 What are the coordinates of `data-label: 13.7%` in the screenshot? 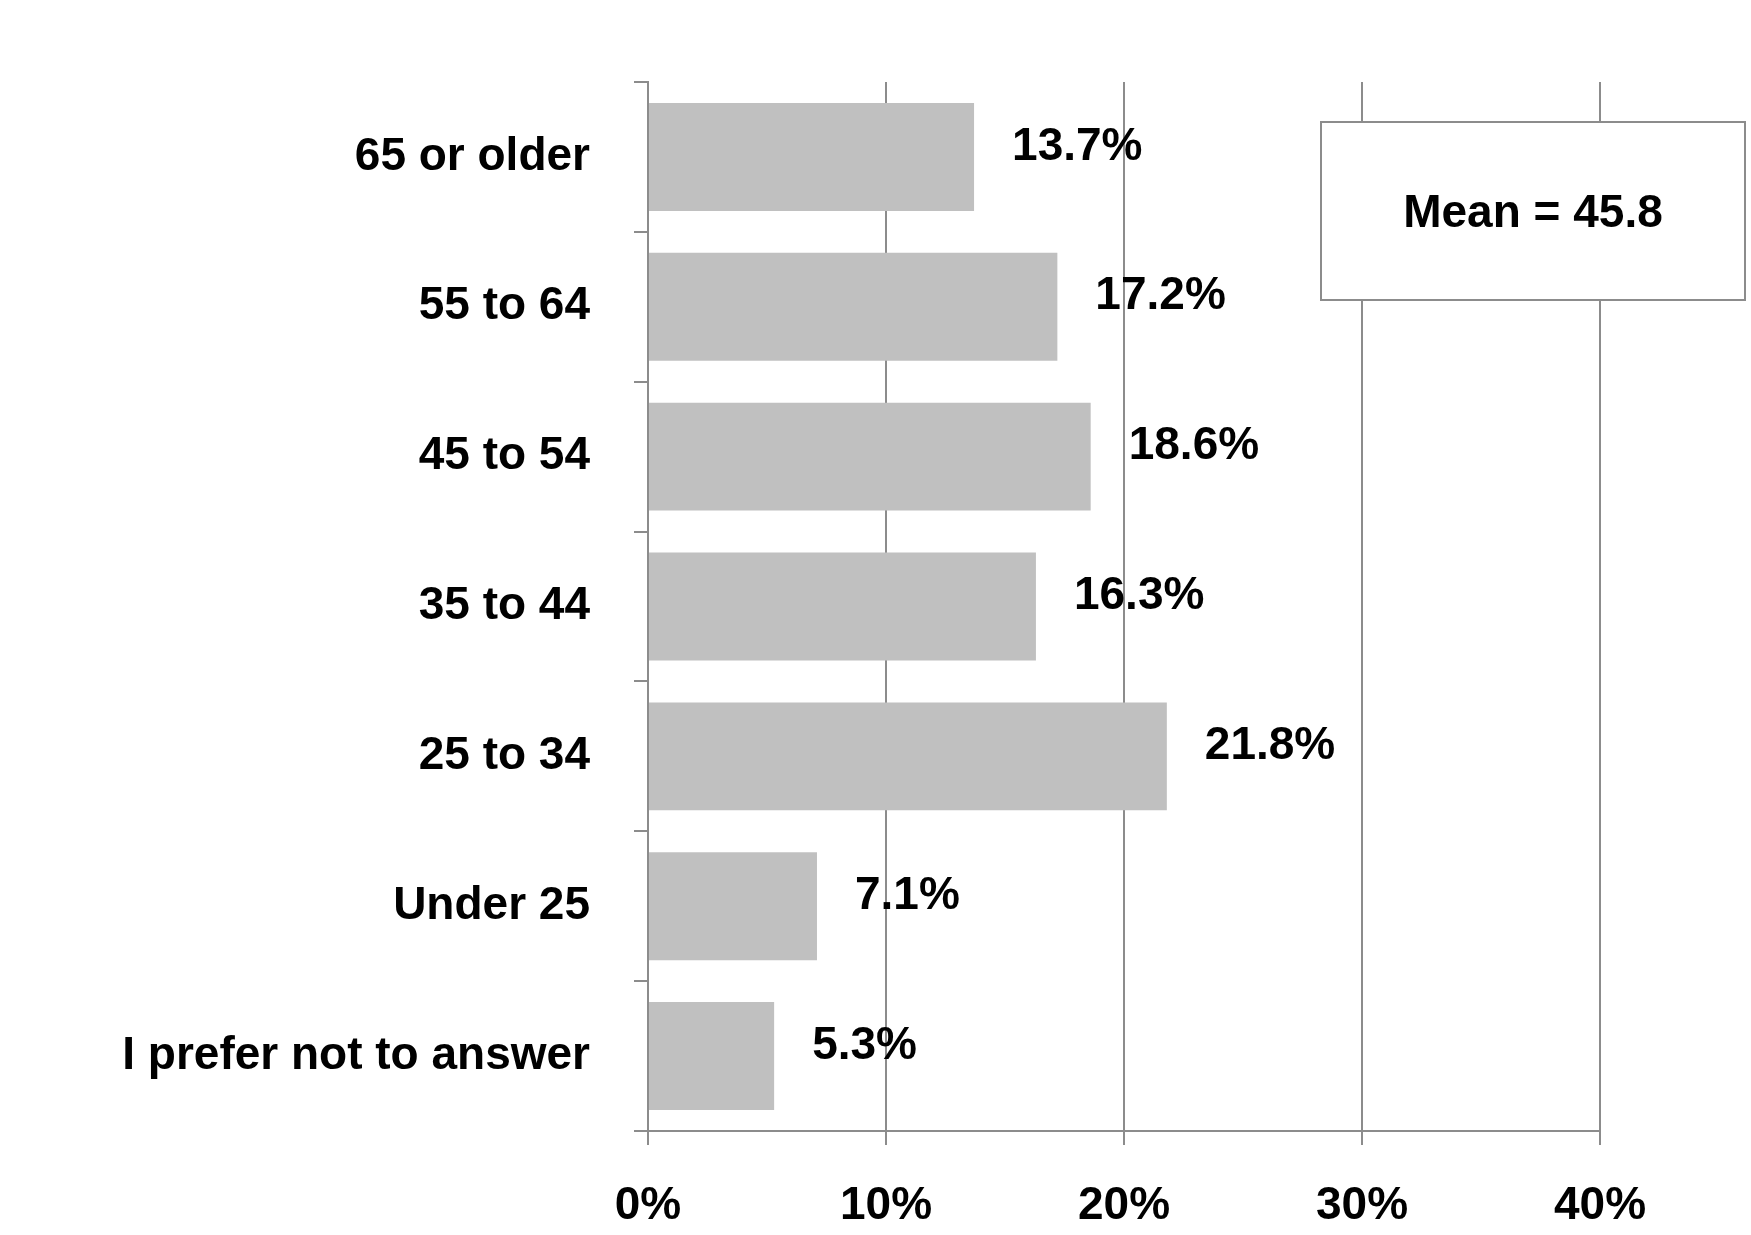 It's located at (1077, 143).